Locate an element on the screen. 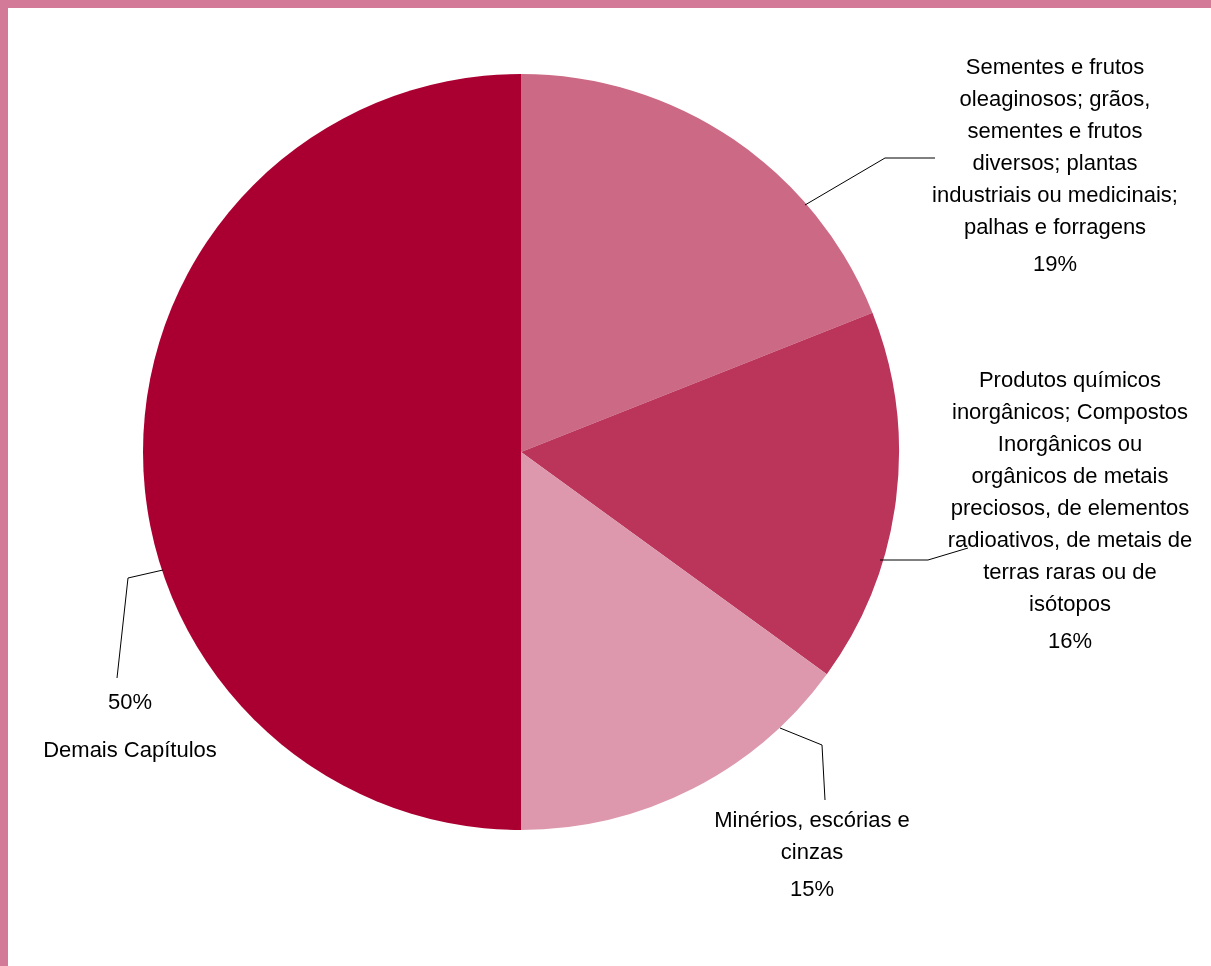 The image size is (1211, 966). data-label: 19% is located at coordinates (1055, 264).